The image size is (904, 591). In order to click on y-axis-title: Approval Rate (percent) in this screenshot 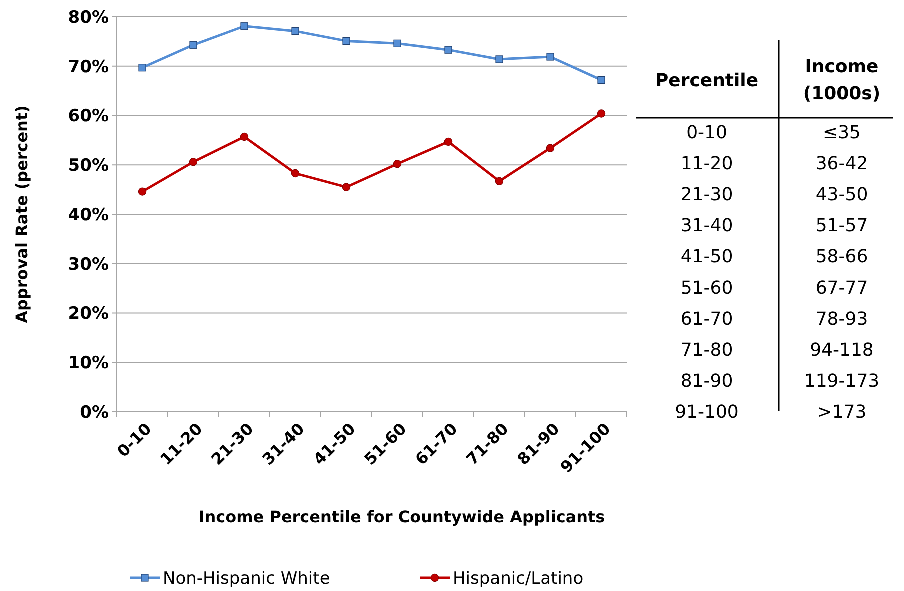, I will do `click(22, 215)`.